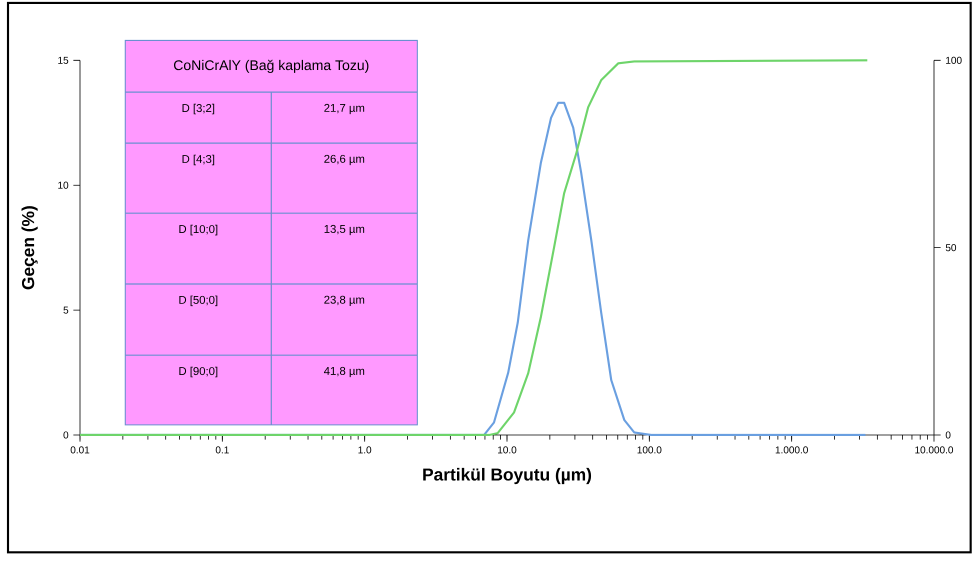  What do you see at coordinates (344, 160) in the screenshot?
I see `annotation: 26,6 µm` at bounding box center [344, 160].